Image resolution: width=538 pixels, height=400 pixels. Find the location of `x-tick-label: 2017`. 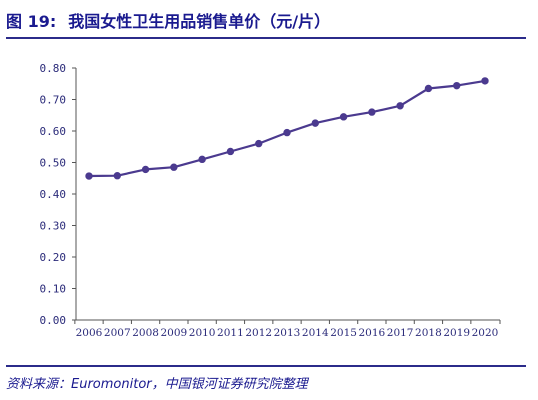

x-tick-label: 2017 is located at coordinates (400, 333).